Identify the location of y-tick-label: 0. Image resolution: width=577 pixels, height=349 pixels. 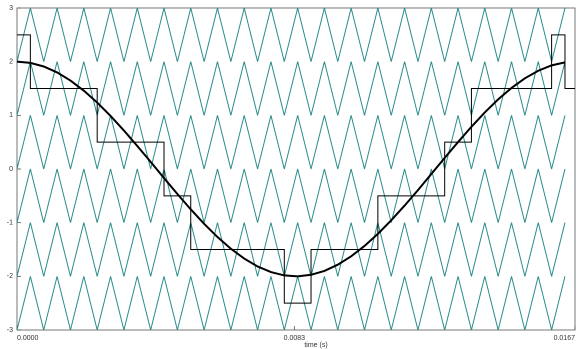
(11, 169).